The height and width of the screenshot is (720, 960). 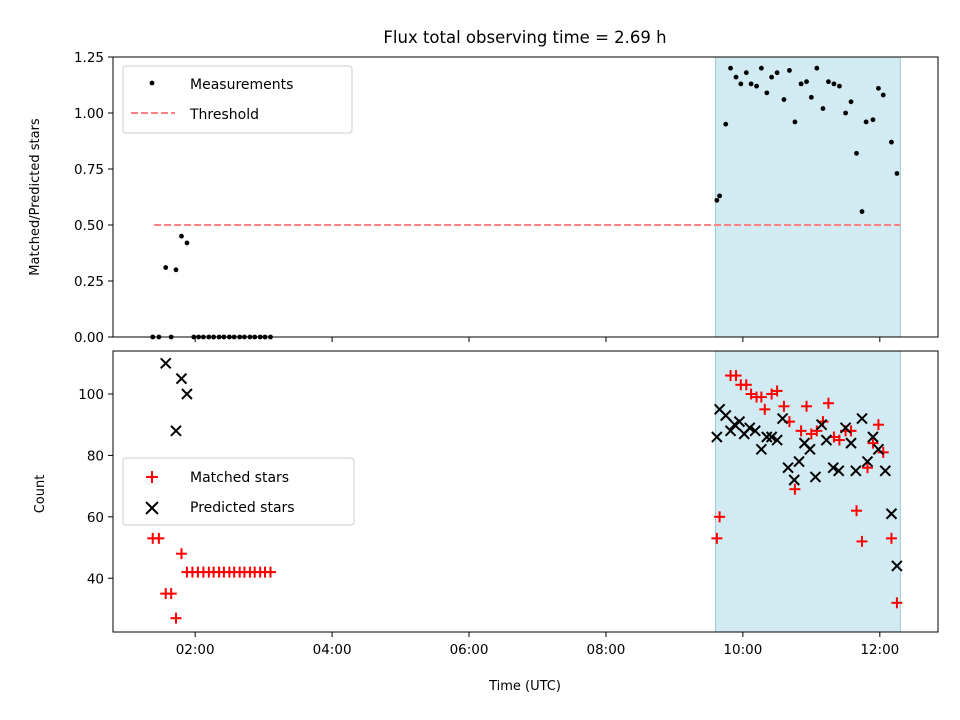 I want to click on x-tick-label: 02:00, so click(x=195, y=650).